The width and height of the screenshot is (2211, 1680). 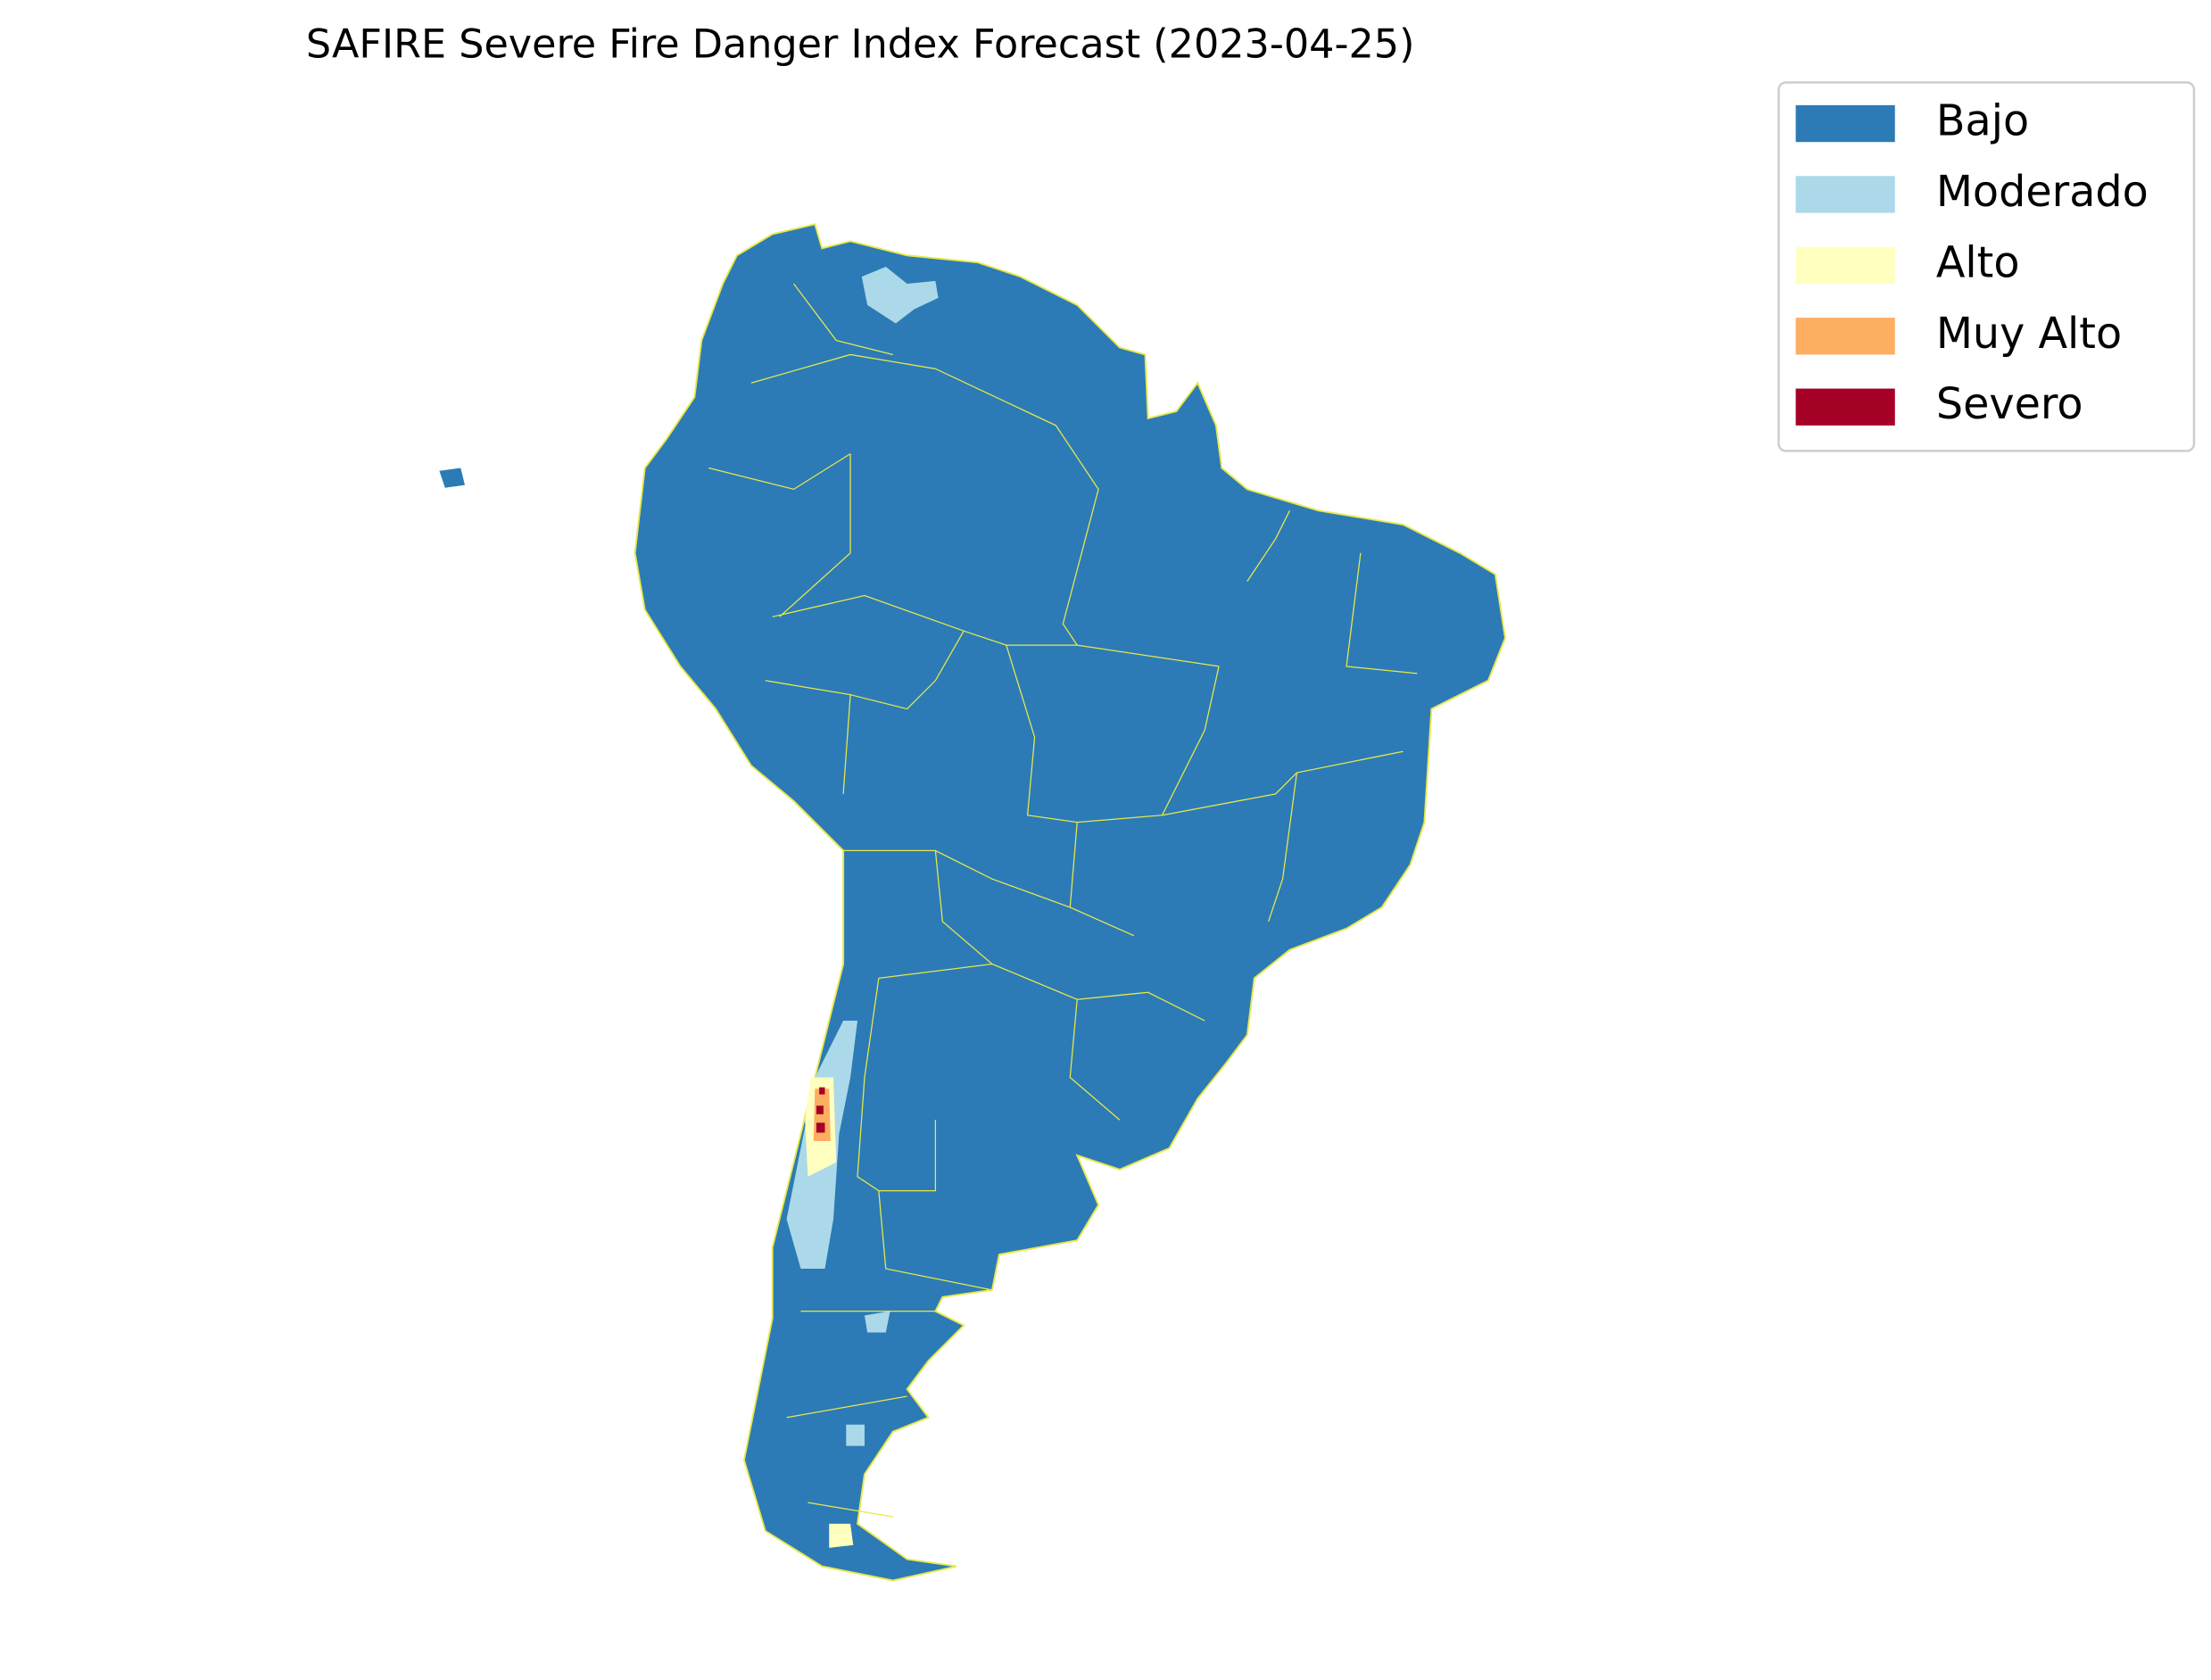 I want to click on legend-label: Alto, so click(x=1978, y=262).